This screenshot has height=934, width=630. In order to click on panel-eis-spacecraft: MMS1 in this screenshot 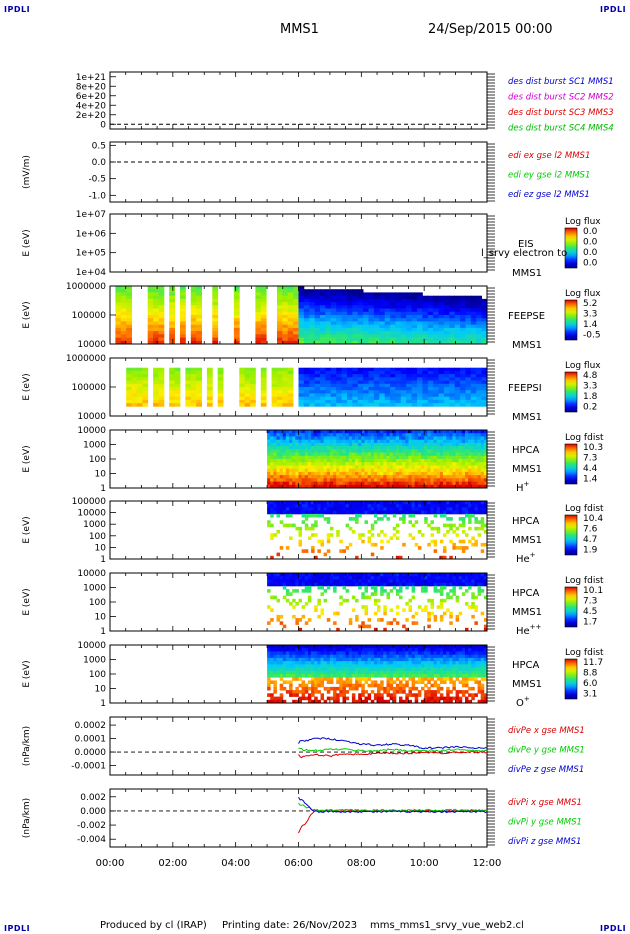, I will do `click(527, 273)`.